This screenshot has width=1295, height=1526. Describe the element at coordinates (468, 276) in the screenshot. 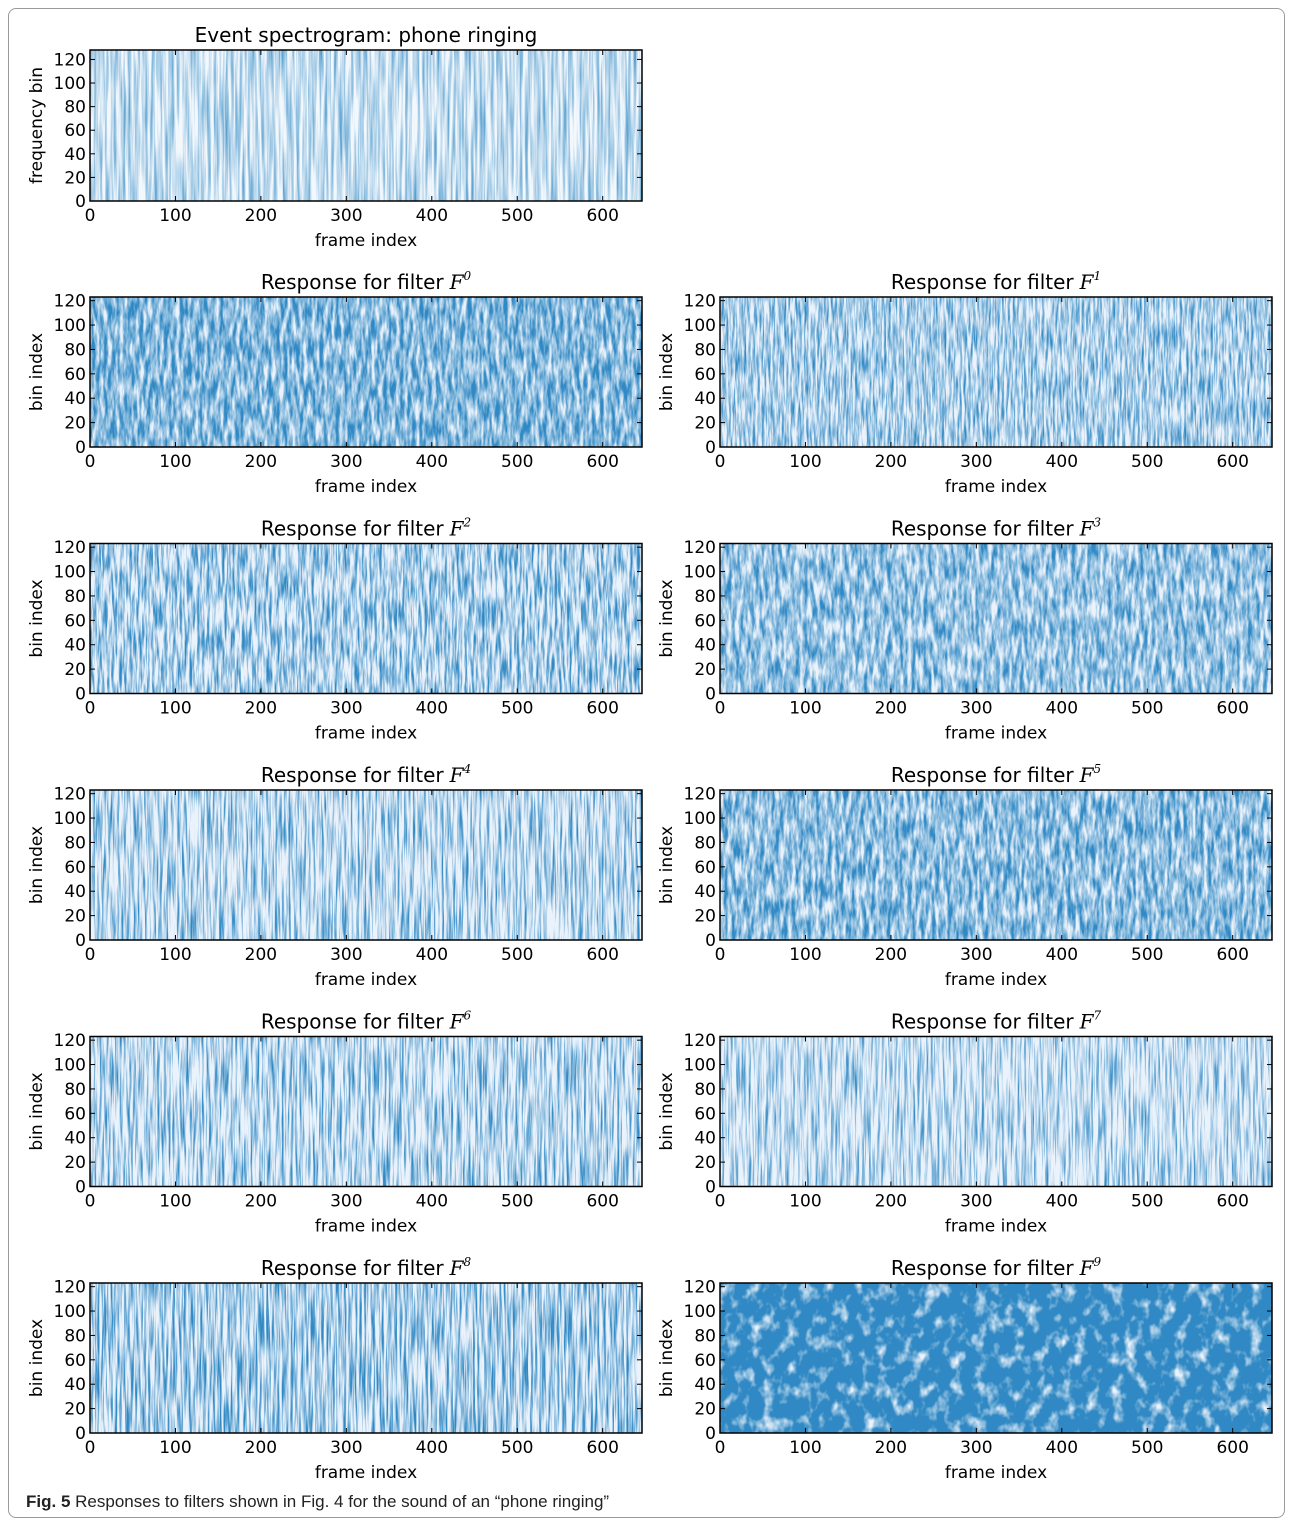

I see `title-index: 0` at that location.